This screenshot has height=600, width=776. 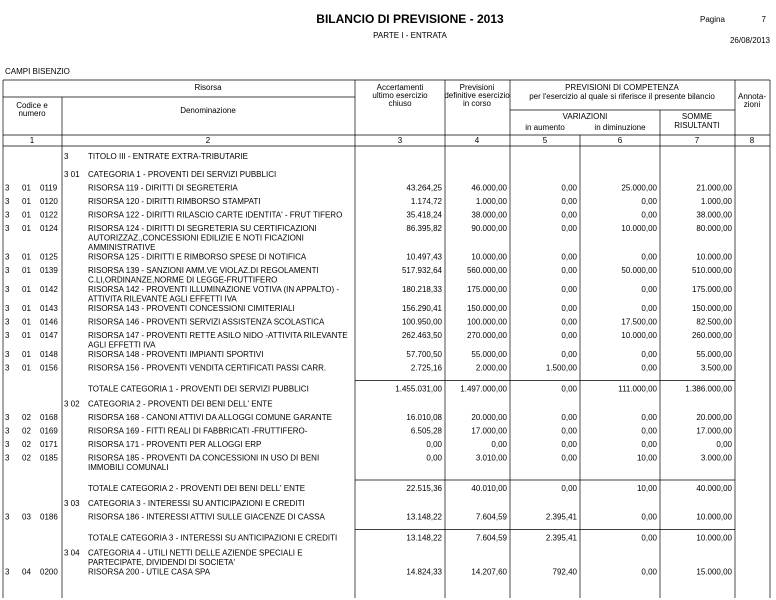 What do you see at coordinates (208, 87) in the screenshot?
I see `head-risorsa: Risorsa` at bounding box center [208, 87].